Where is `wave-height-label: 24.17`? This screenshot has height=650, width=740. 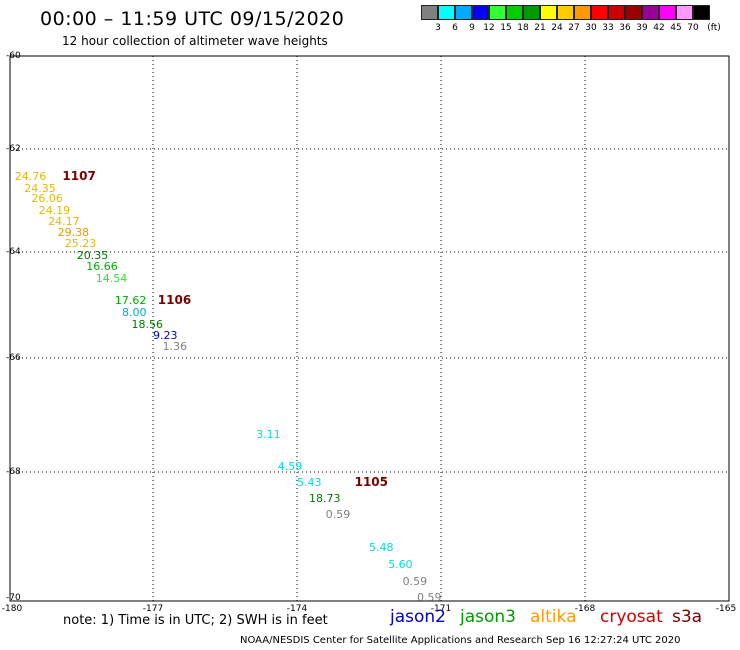 wave-height-label: 24.17 is located at coordinates (64, 222).